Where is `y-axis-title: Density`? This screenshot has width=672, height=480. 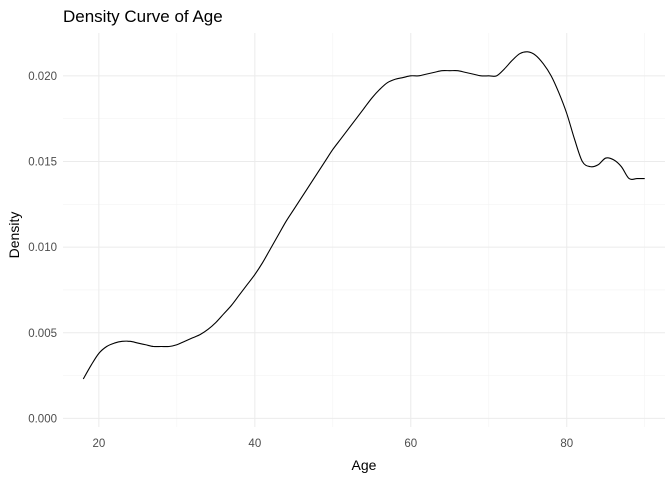
y-axis-title: Density is located at coordinates (14, 235).